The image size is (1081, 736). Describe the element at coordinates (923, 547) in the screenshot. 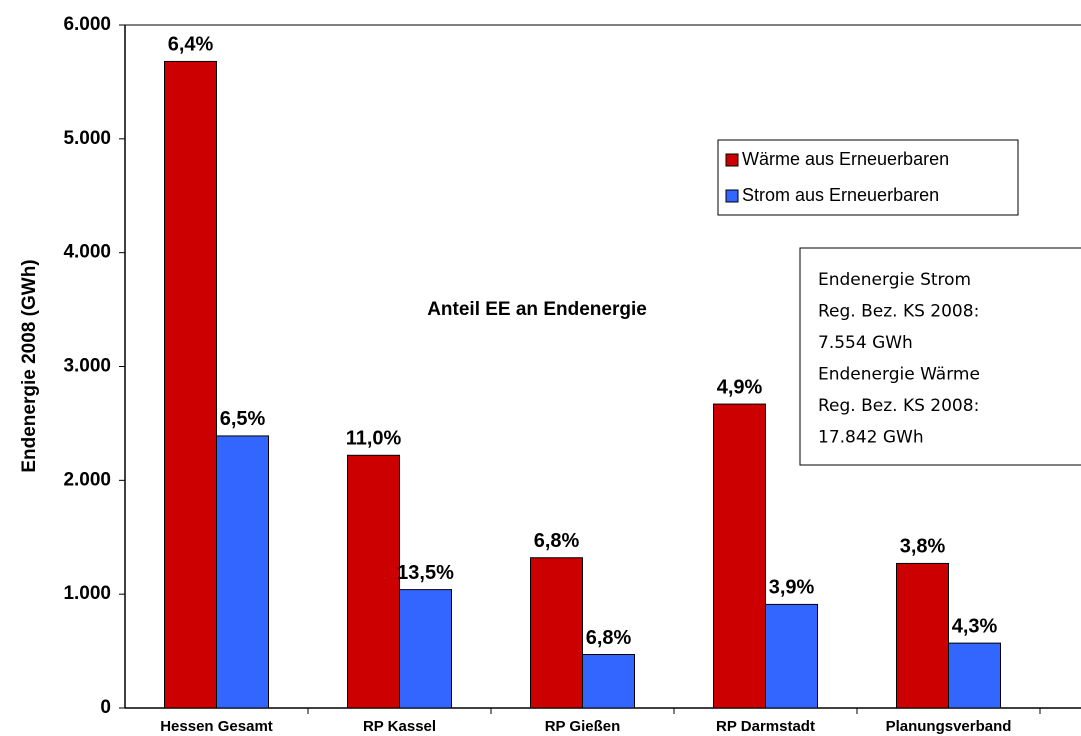

I see `bar-label: 3,8%` at that location.